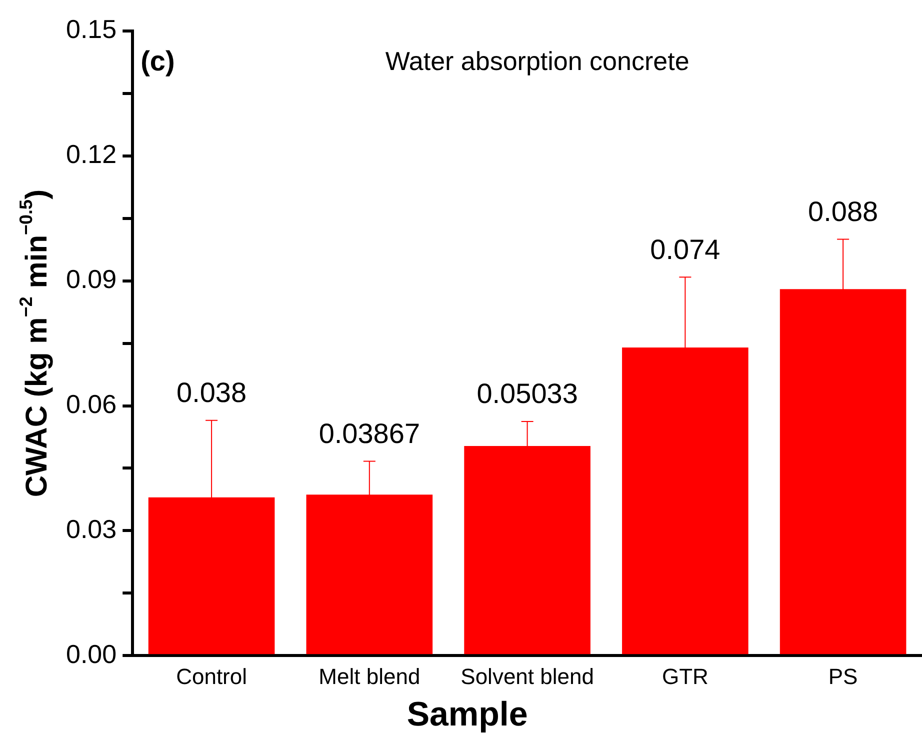 The height and width of the screenshot is (734, 922). What do you see at coordinates (369, 433) in the screenshot?
I see `data-label: 0.03867` at bounding box center [369, 433].